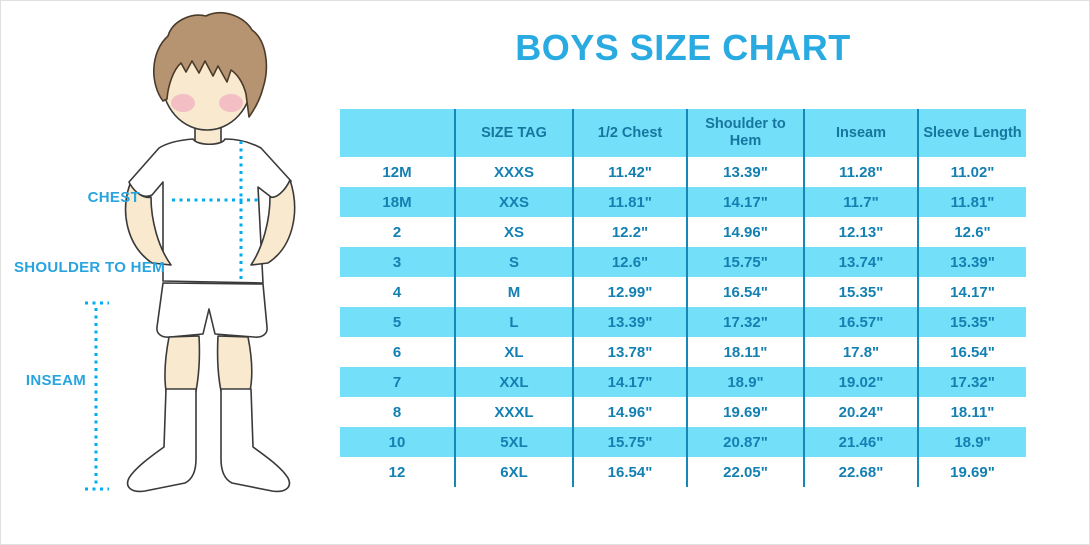 This screenshot has height=545, width=1090. What do you see at coordinates (397, 133) in the screenshot?
I see `column-header` at bounding box center [397, 133].